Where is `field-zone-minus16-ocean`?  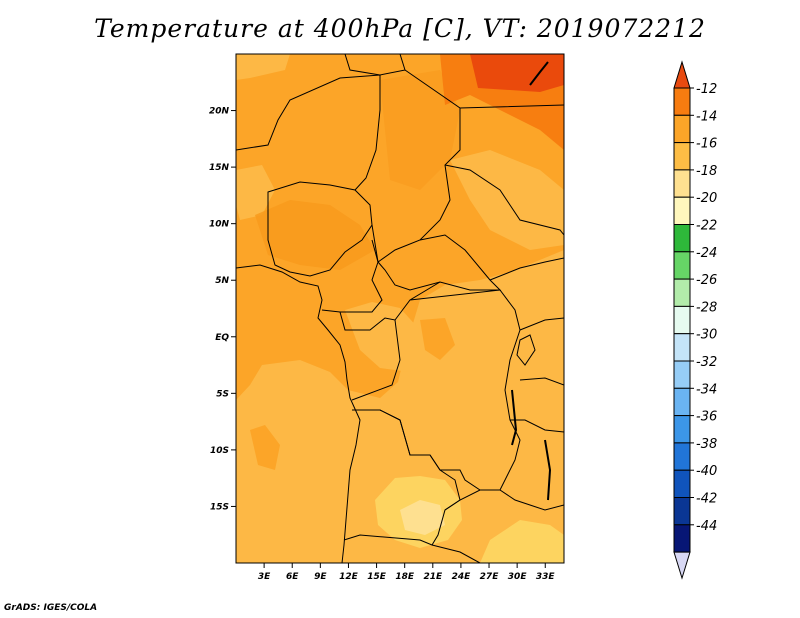 field-zone-minus16-ocean is located at coordinates (265, 447).